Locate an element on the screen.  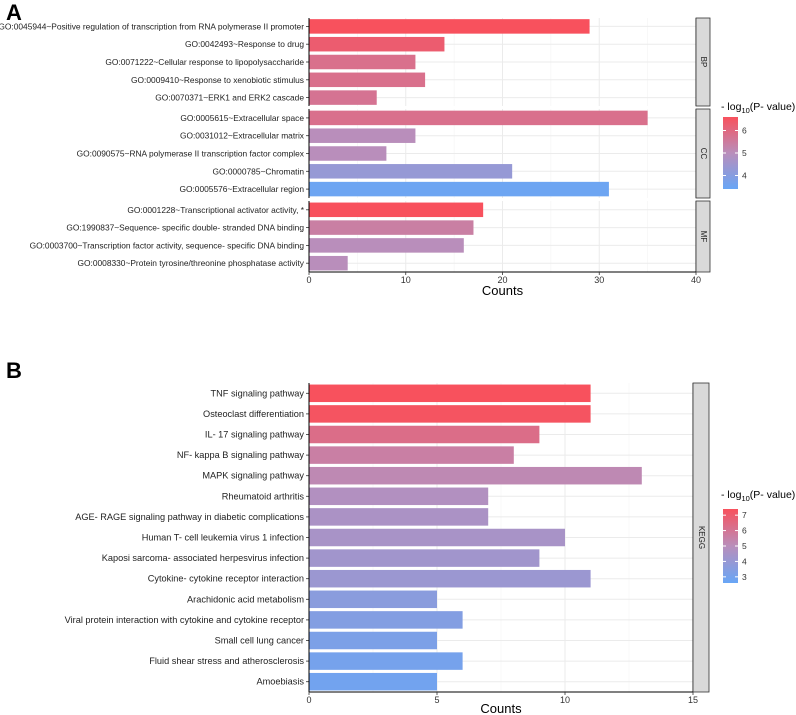
legend-tick-label: 7 is located at coordinates (744, 515).